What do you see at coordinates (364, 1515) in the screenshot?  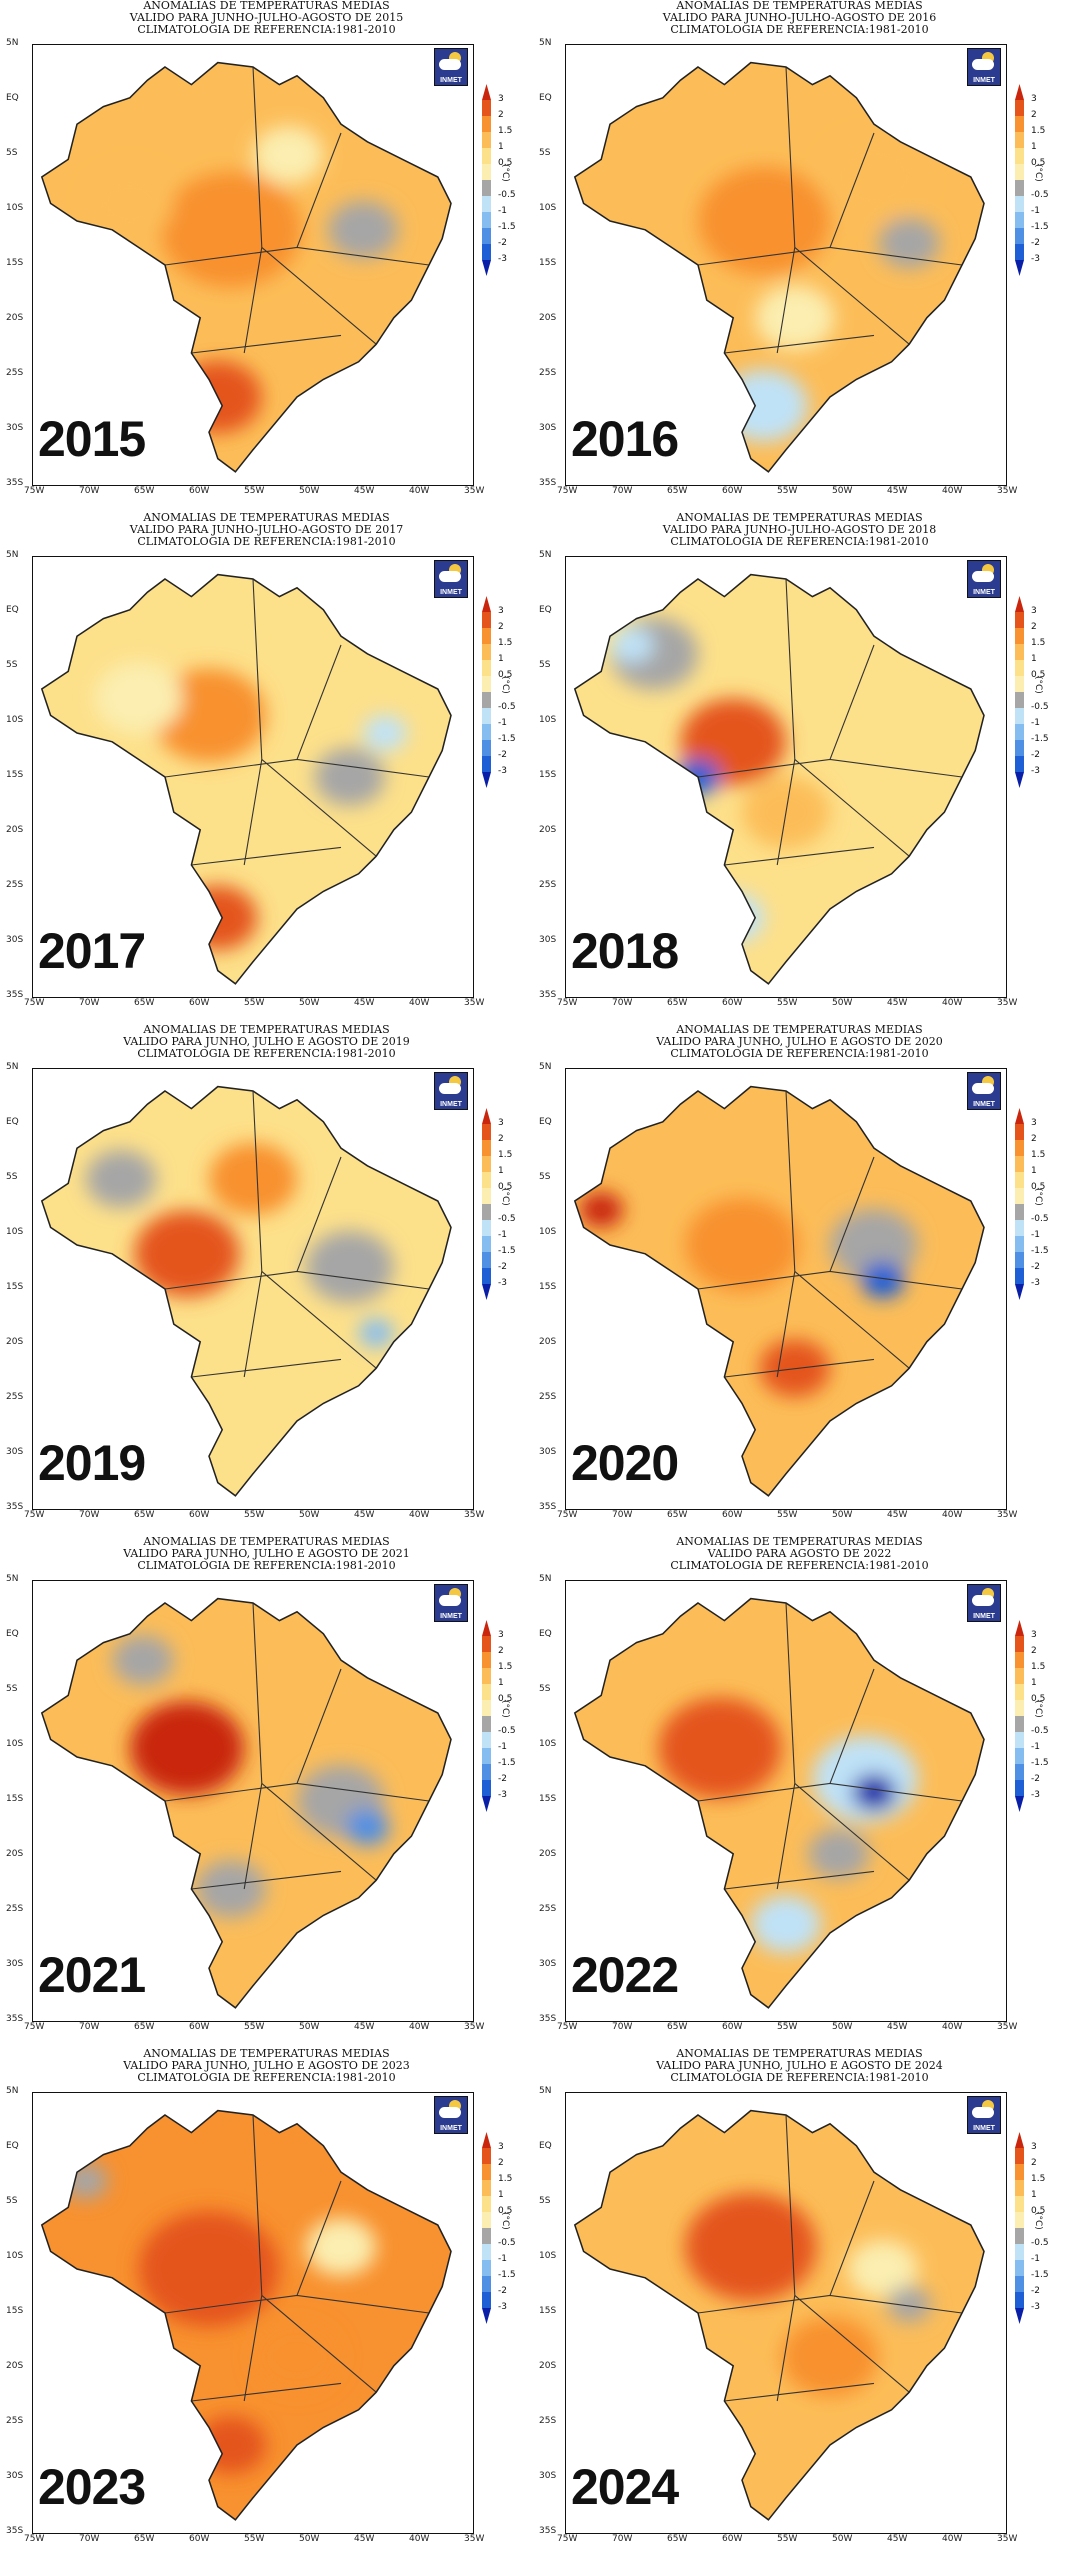 I see `longitude-label: 45W` at bounding box center [364, 1515].